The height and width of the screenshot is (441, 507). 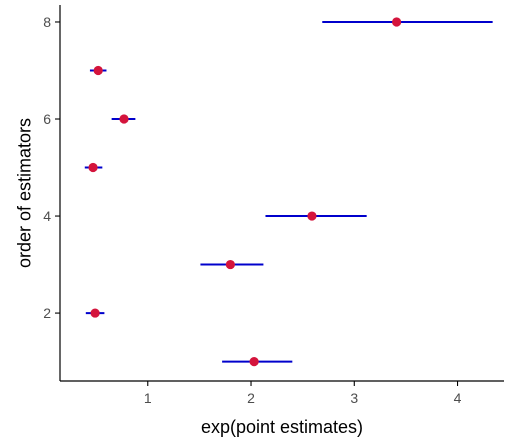 What do you see at coordinates (47, 313) in the screenshot?
I see `y-tick-label: 2` at bounding box center [47, 313].